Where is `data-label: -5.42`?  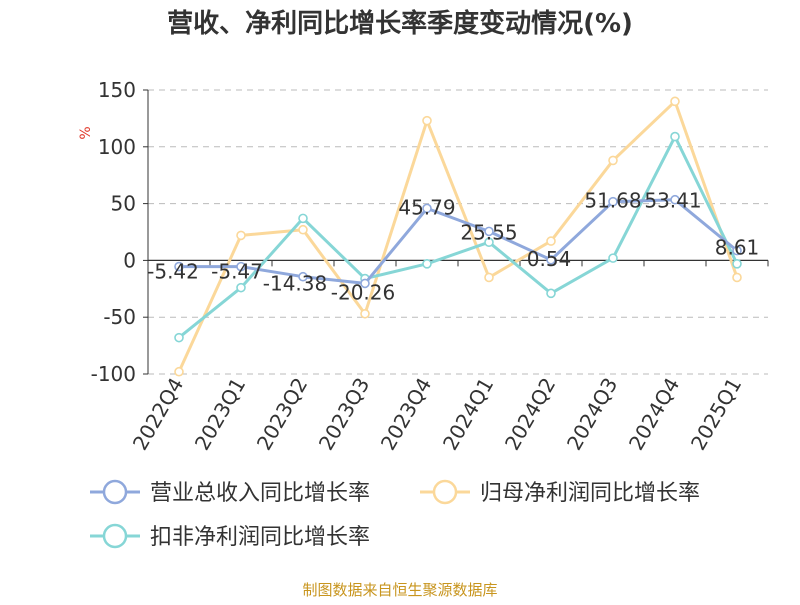
data-label: -5.42 is located at coordinates (173, 272).